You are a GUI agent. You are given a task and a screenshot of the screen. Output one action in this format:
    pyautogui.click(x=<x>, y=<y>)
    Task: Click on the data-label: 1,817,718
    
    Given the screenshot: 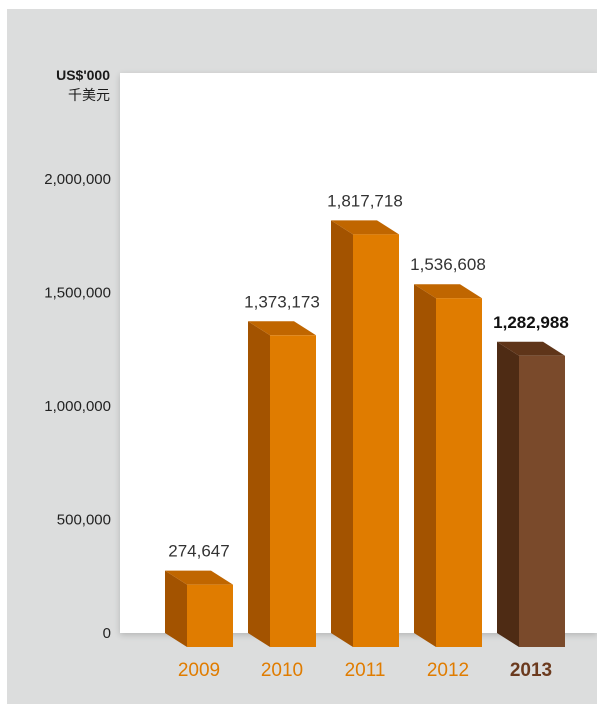 What is the action you would take?
    pyautogui.click(x=365, y=200)
    